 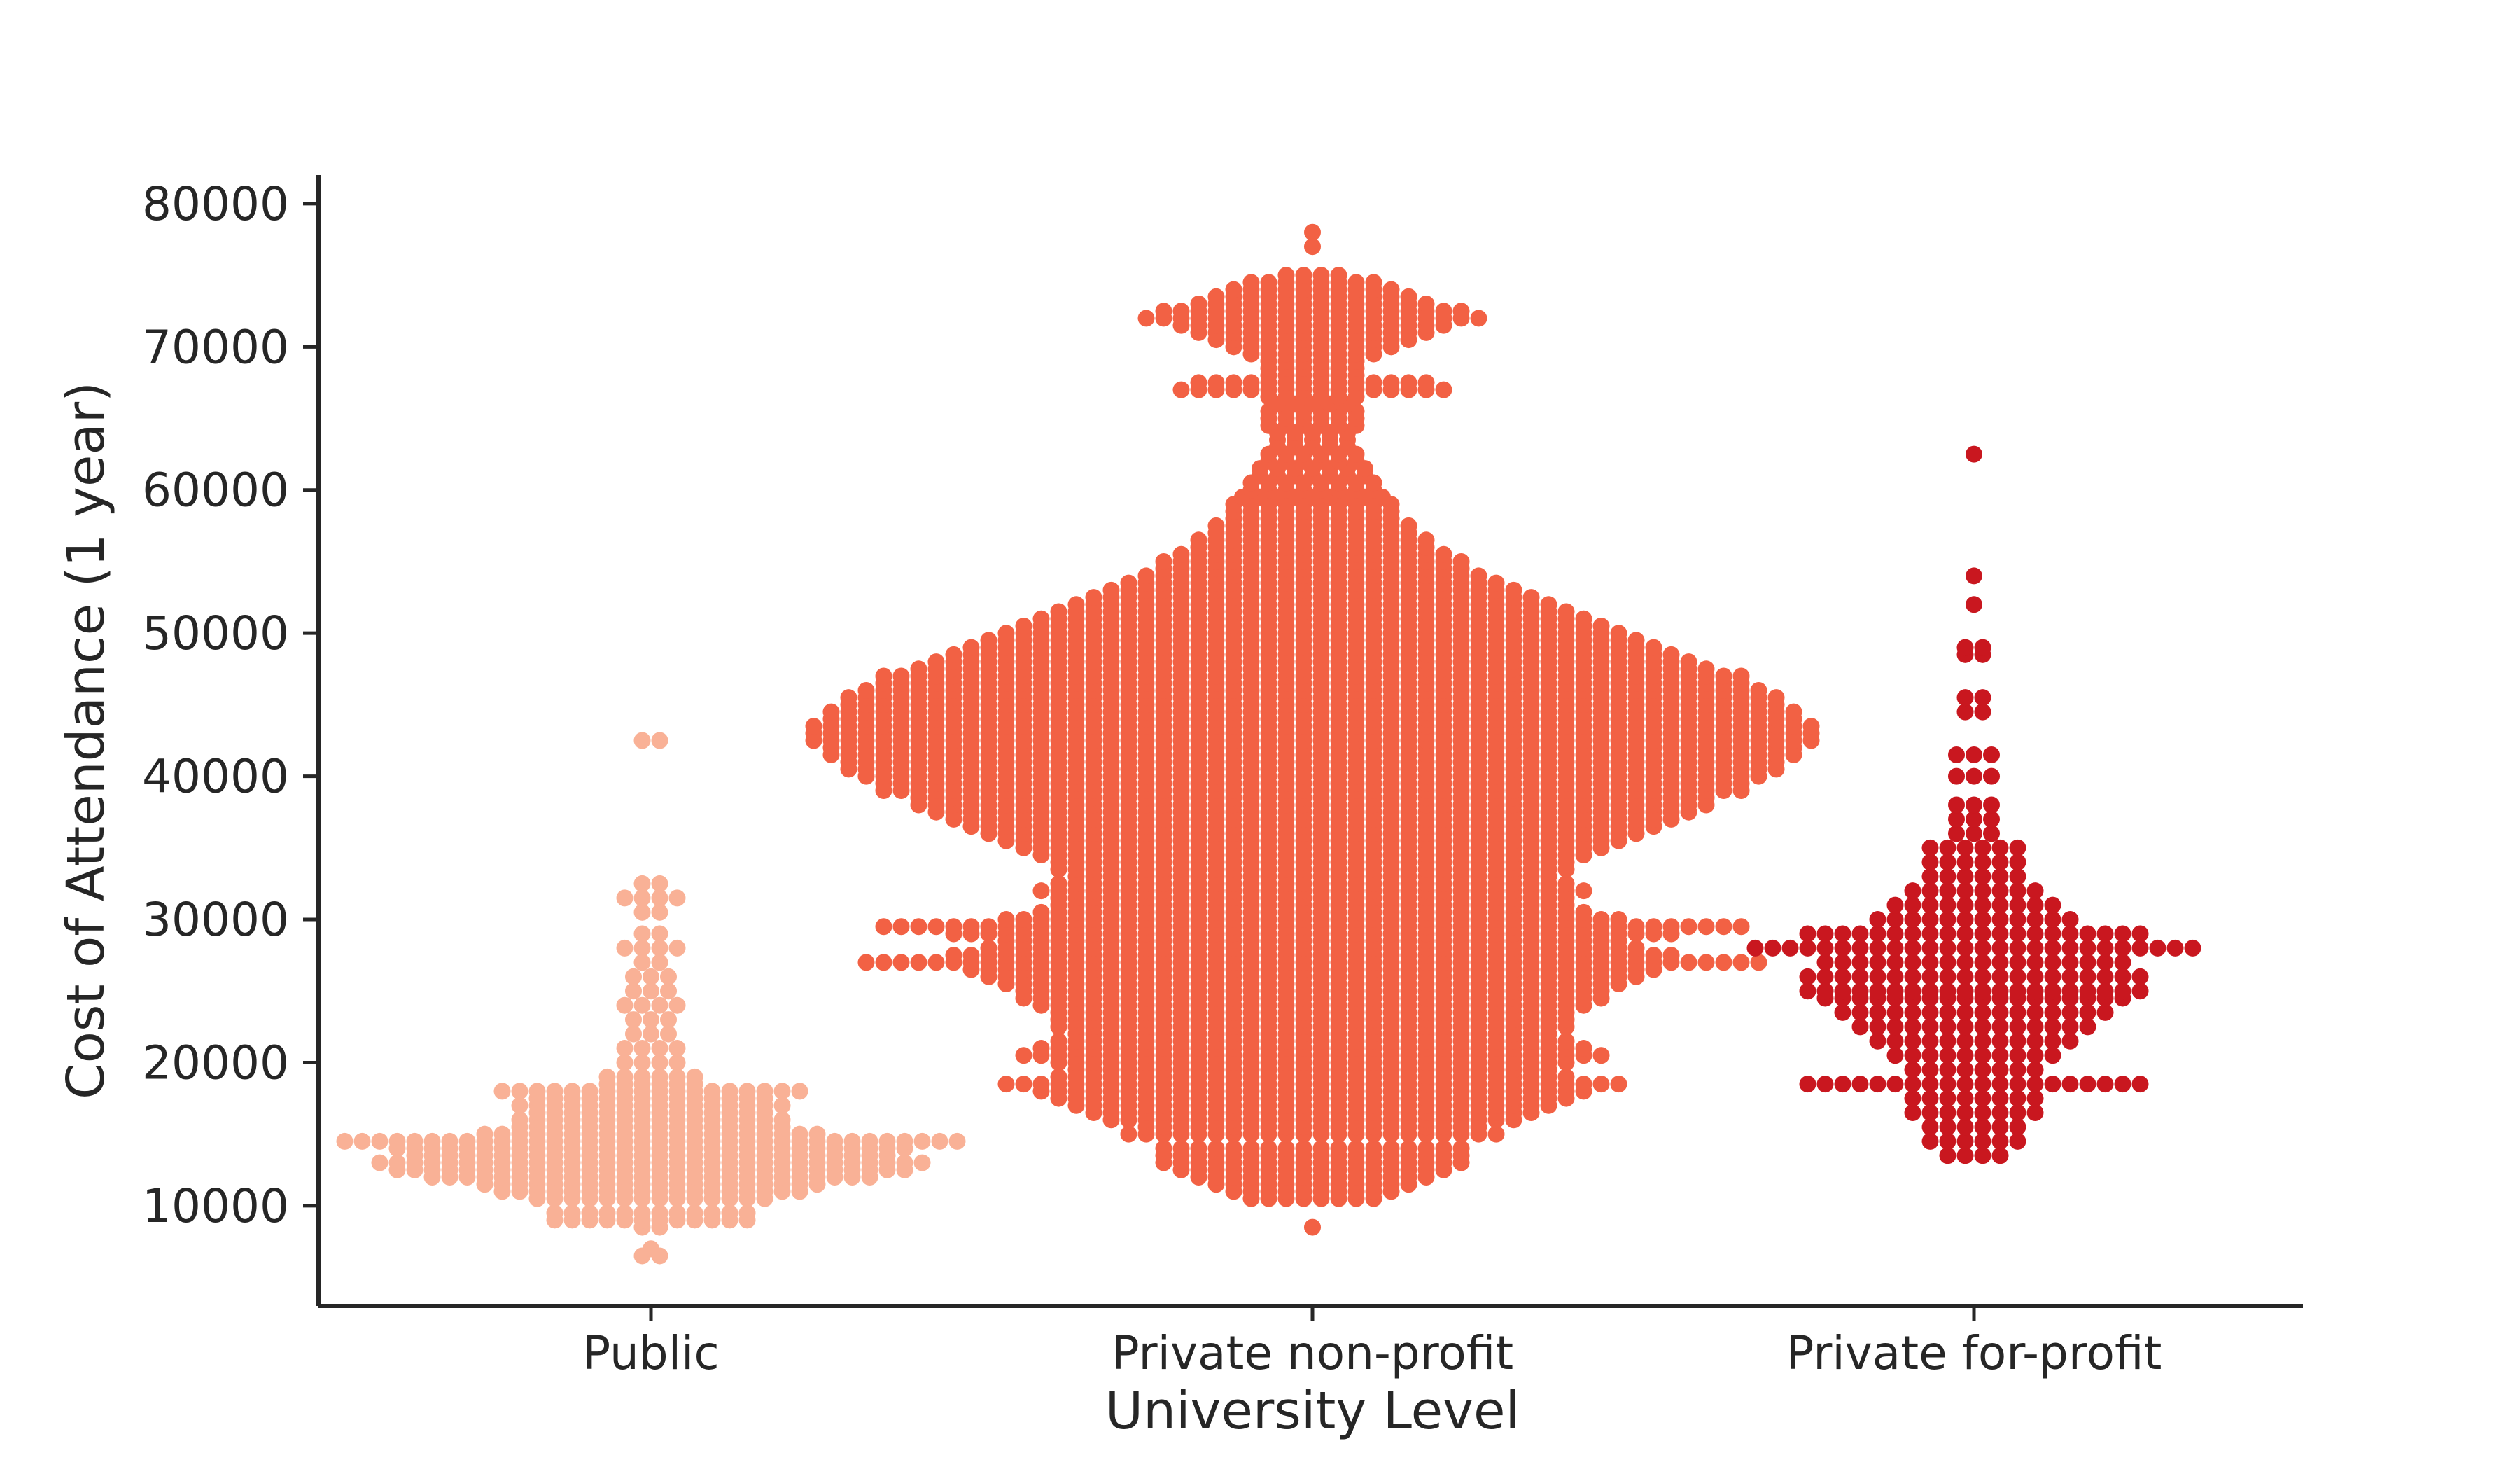 What do you see at coordinates (215, 347) in the screenshot?
I see `y-tick-label: 70000` at bounding box center [215, 347].